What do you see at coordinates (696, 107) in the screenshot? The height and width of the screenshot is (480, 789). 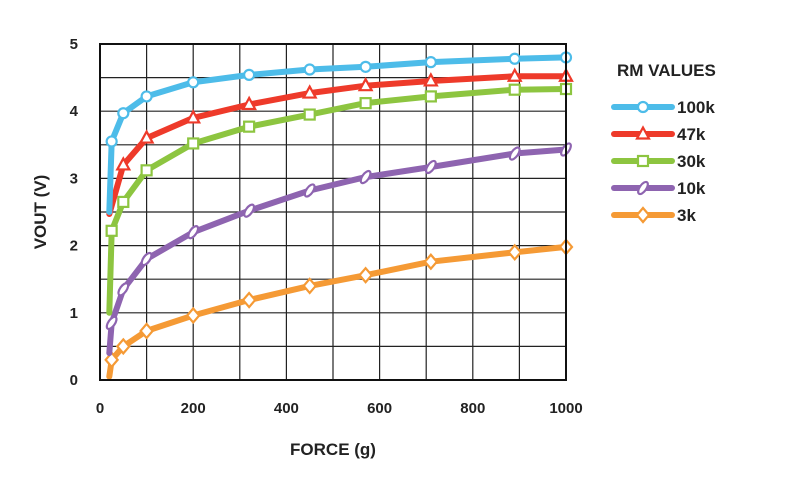 I see `legend-label-100k: 100k` at bounding box center [696, 107].